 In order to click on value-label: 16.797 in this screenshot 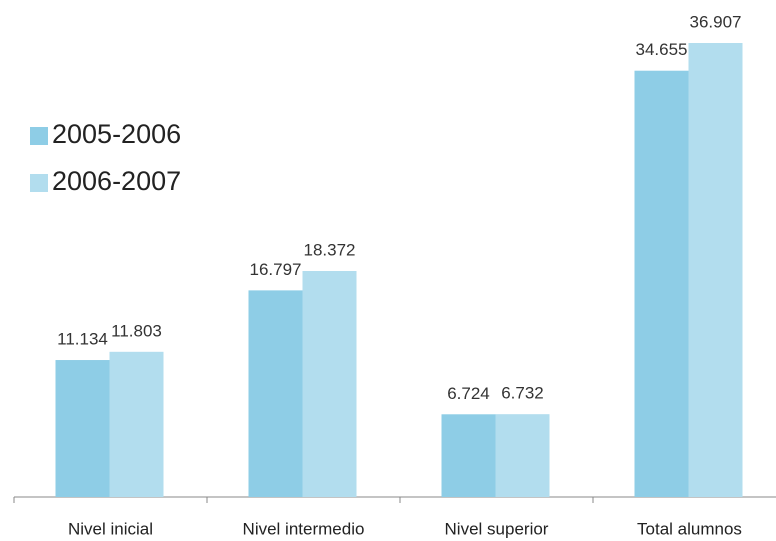, I will do `click(276, 269)`.